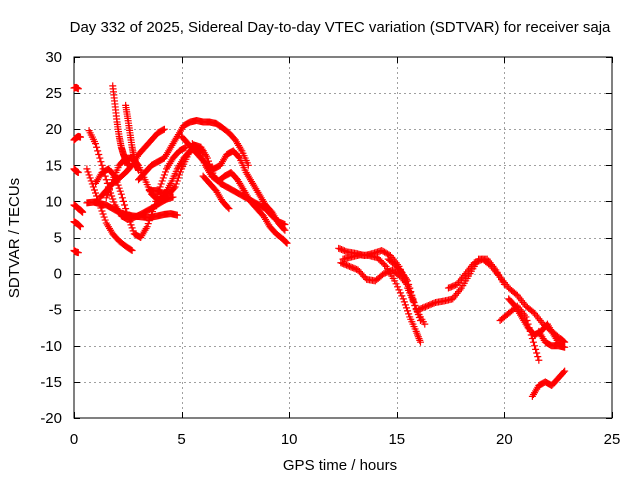 Image resolution: width=640 pixels, height=480 pixels. What do you see at coordinates (58, 274) in the screenshot?
I see `y-tick-label: 0` at bounding box center [58, 274].